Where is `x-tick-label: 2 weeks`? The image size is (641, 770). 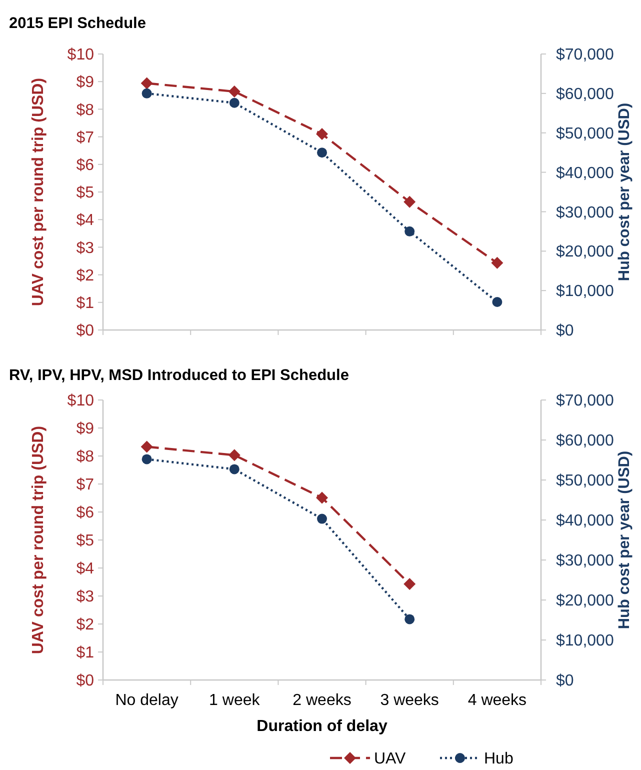
x-tick-label: 2 weeks is located at coordinates (322, 700).